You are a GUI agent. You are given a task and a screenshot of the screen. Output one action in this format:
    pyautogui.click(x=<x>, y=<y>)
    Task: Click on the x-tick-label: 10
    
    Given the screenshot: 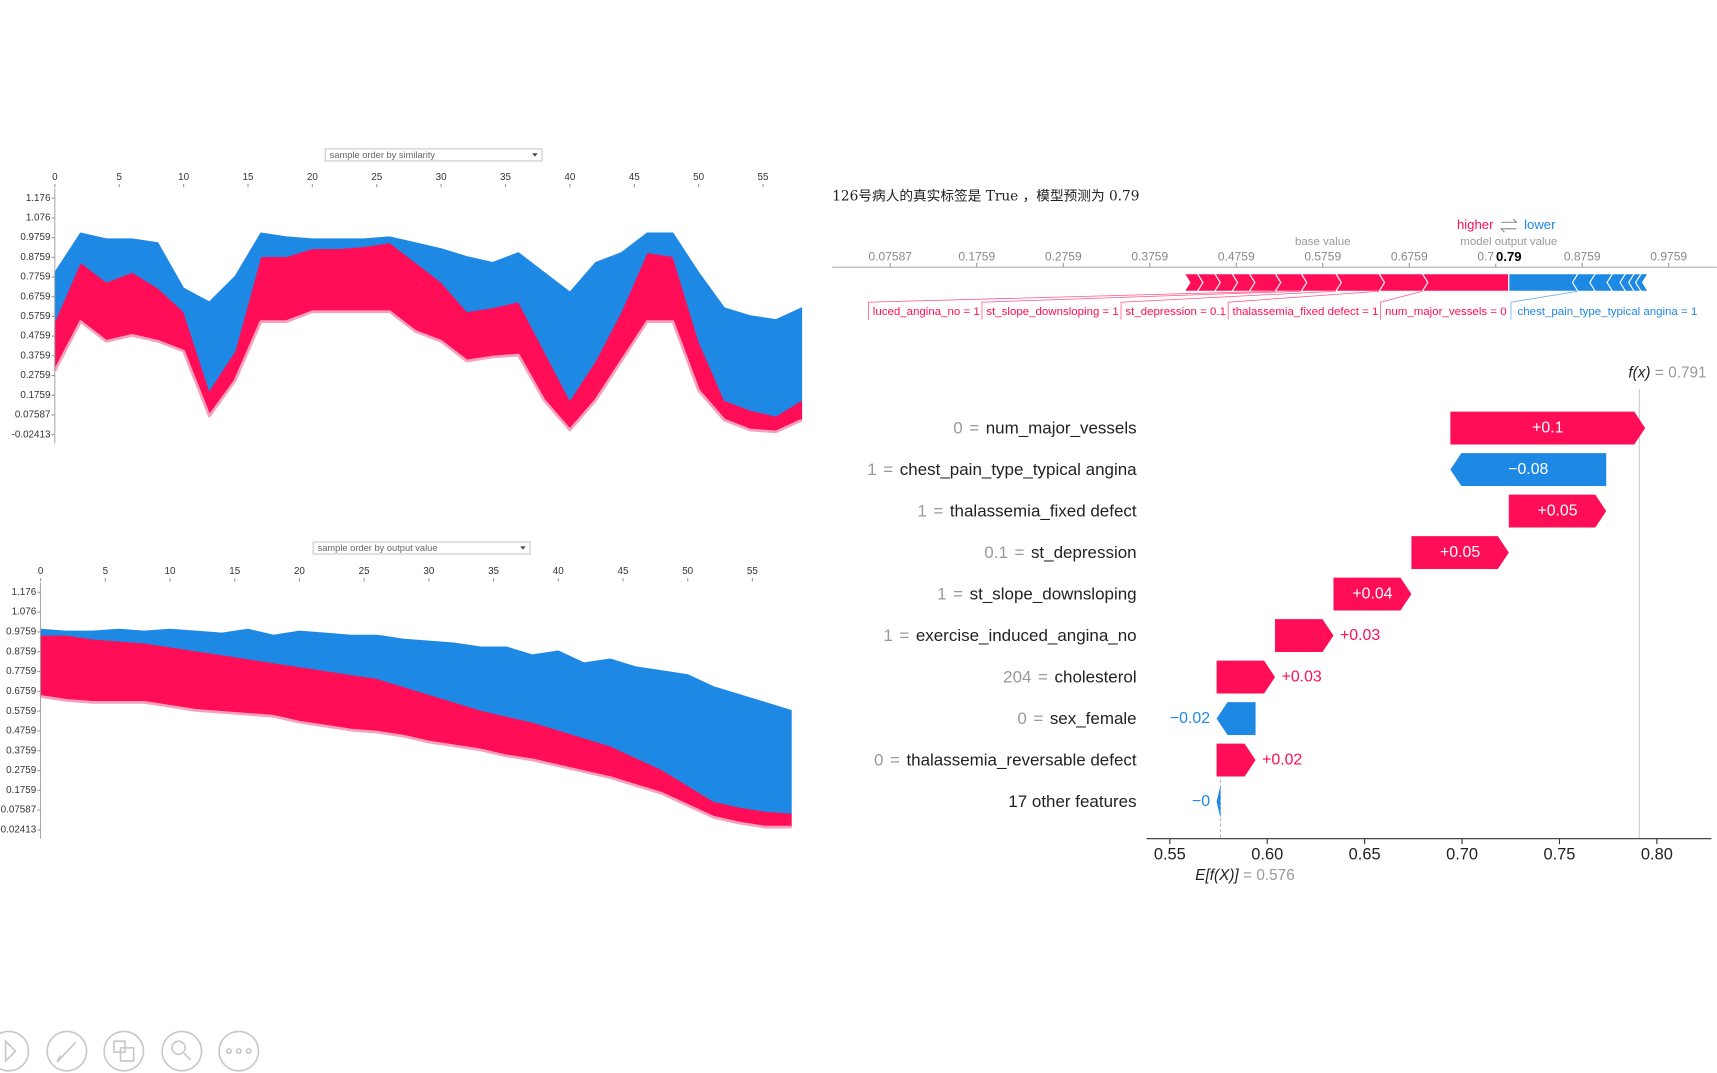 What is the action you would take?
    pyautogui.click(x=183, y=177)
    